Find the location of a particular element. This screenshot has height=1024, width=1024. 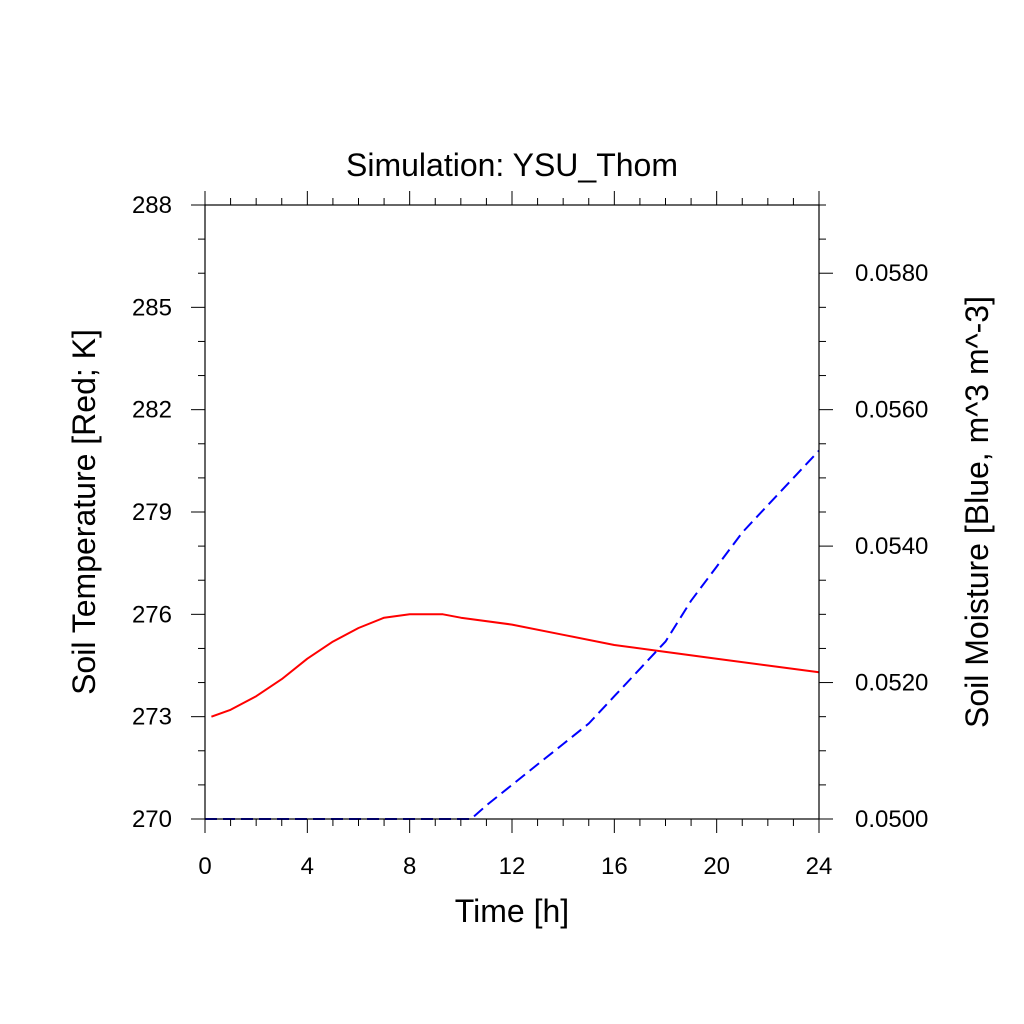

y-left-tick-label: 282 is located at coordinates (152, 410).